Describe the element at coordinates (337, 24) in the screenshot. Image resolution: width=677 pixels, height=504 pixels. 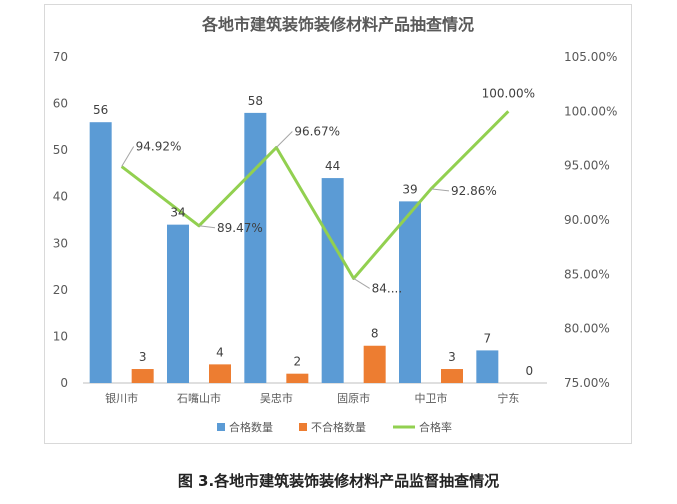
I see `chart-title: 各地市建筑装饰装修材料产品抽查情况` at that location.